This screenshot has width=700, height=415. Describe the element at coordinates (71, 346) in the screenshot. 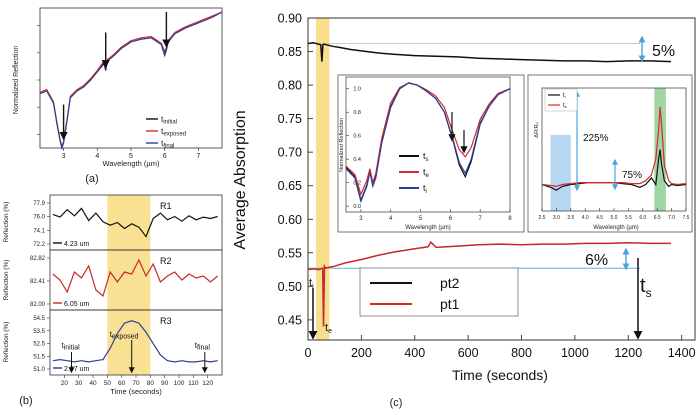

I see `panel-b-annotation-initial: tinitial` at that location.